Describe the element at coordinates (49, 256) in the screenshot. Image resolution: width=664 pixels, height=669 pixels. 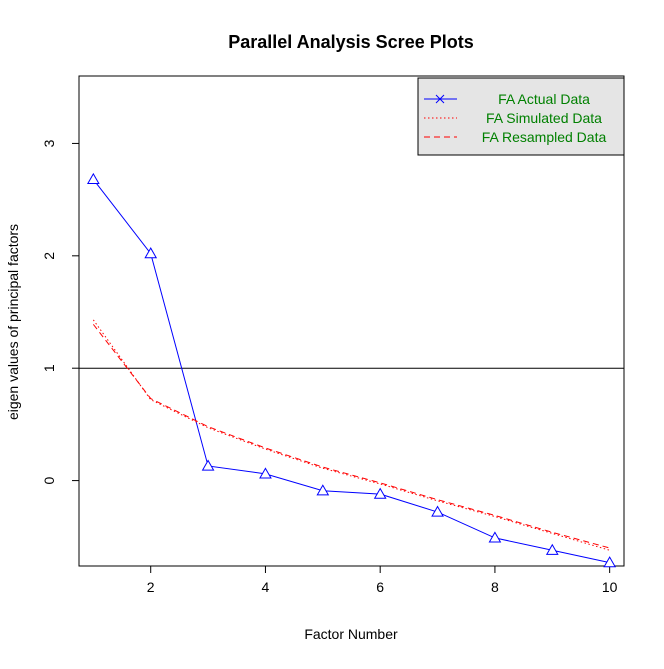
I see `y-tick-label: 2` at that location.